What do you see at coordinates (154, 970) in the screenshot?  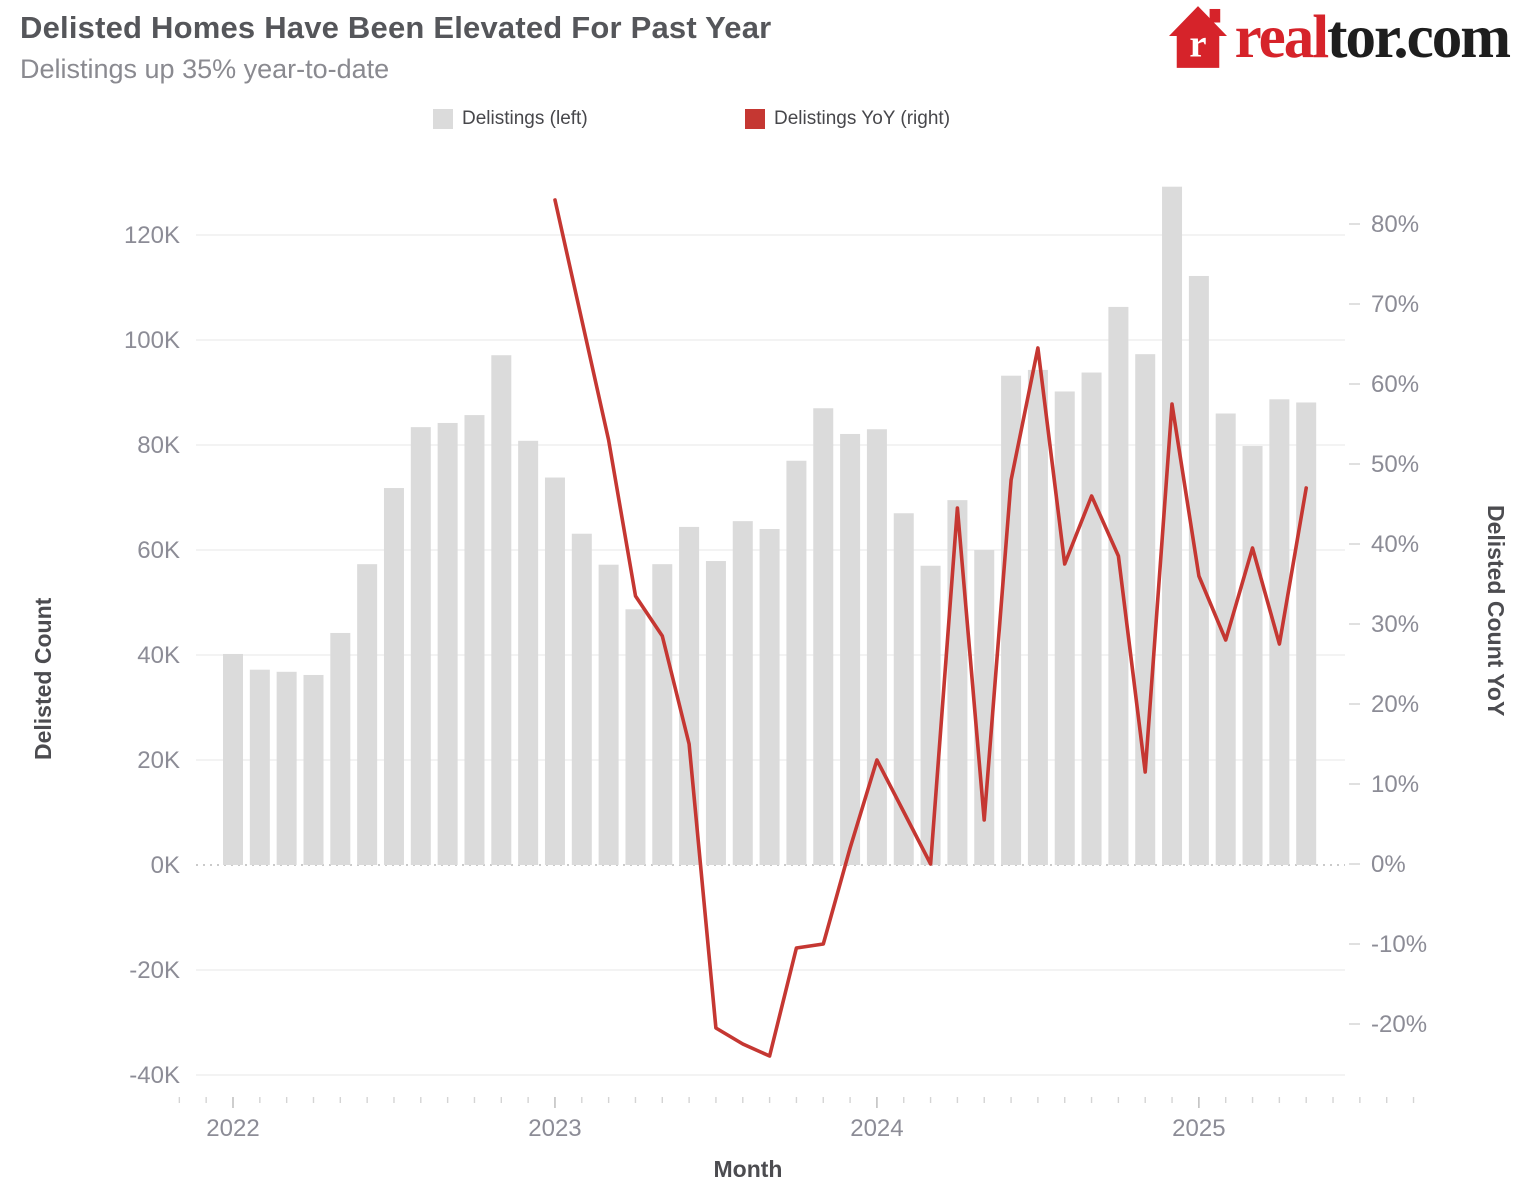 I see `left-tick-label: -20K` at bounding box center [154, 970].